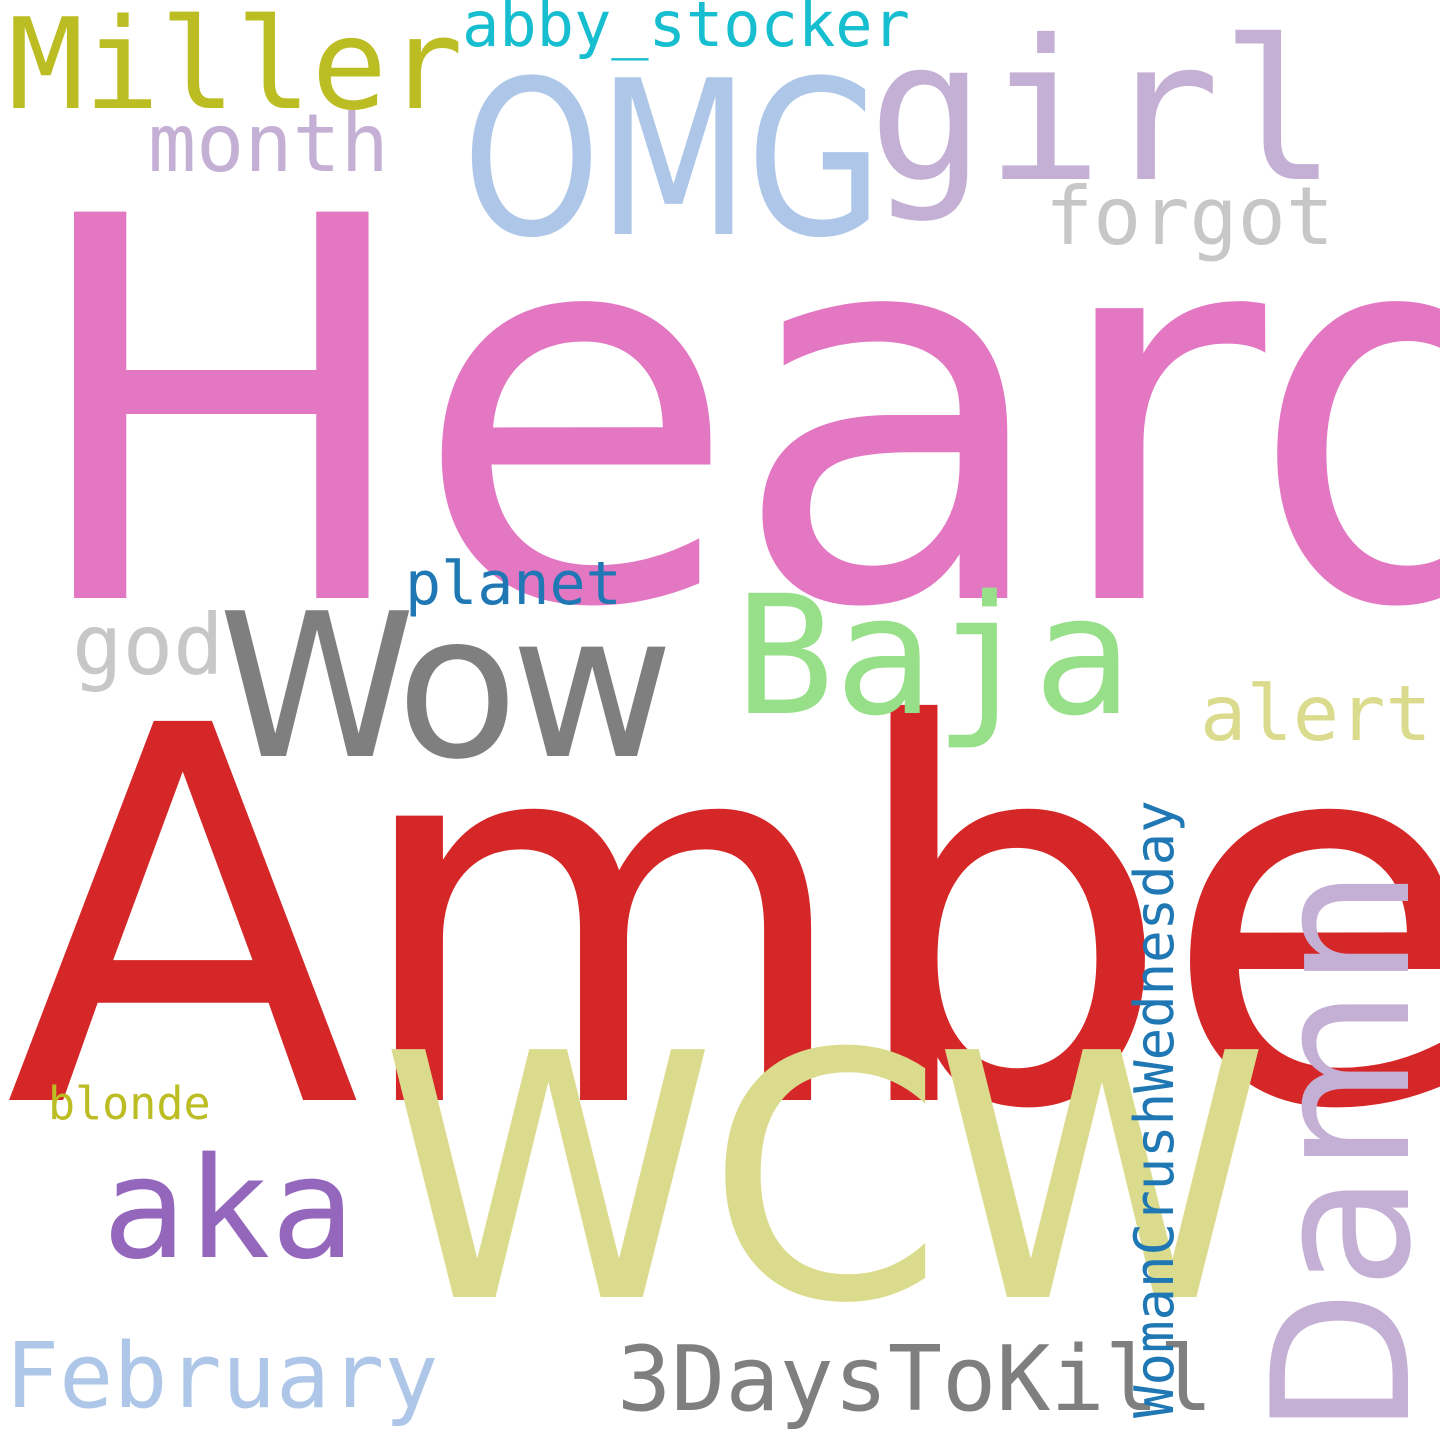 The width and height of the screenshot is (1440, 1440). Describe the element at coordinates (1336, 1151) in the screenshot. I see `word-damn: Damn` at that location.